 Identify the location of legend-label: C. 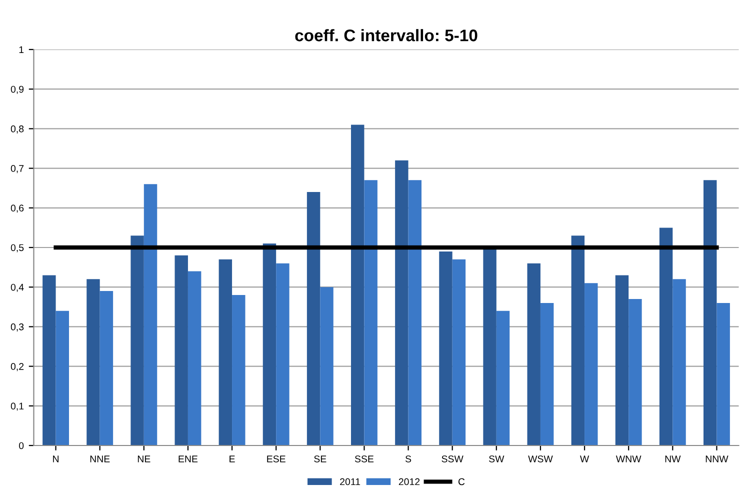
(461, 482).